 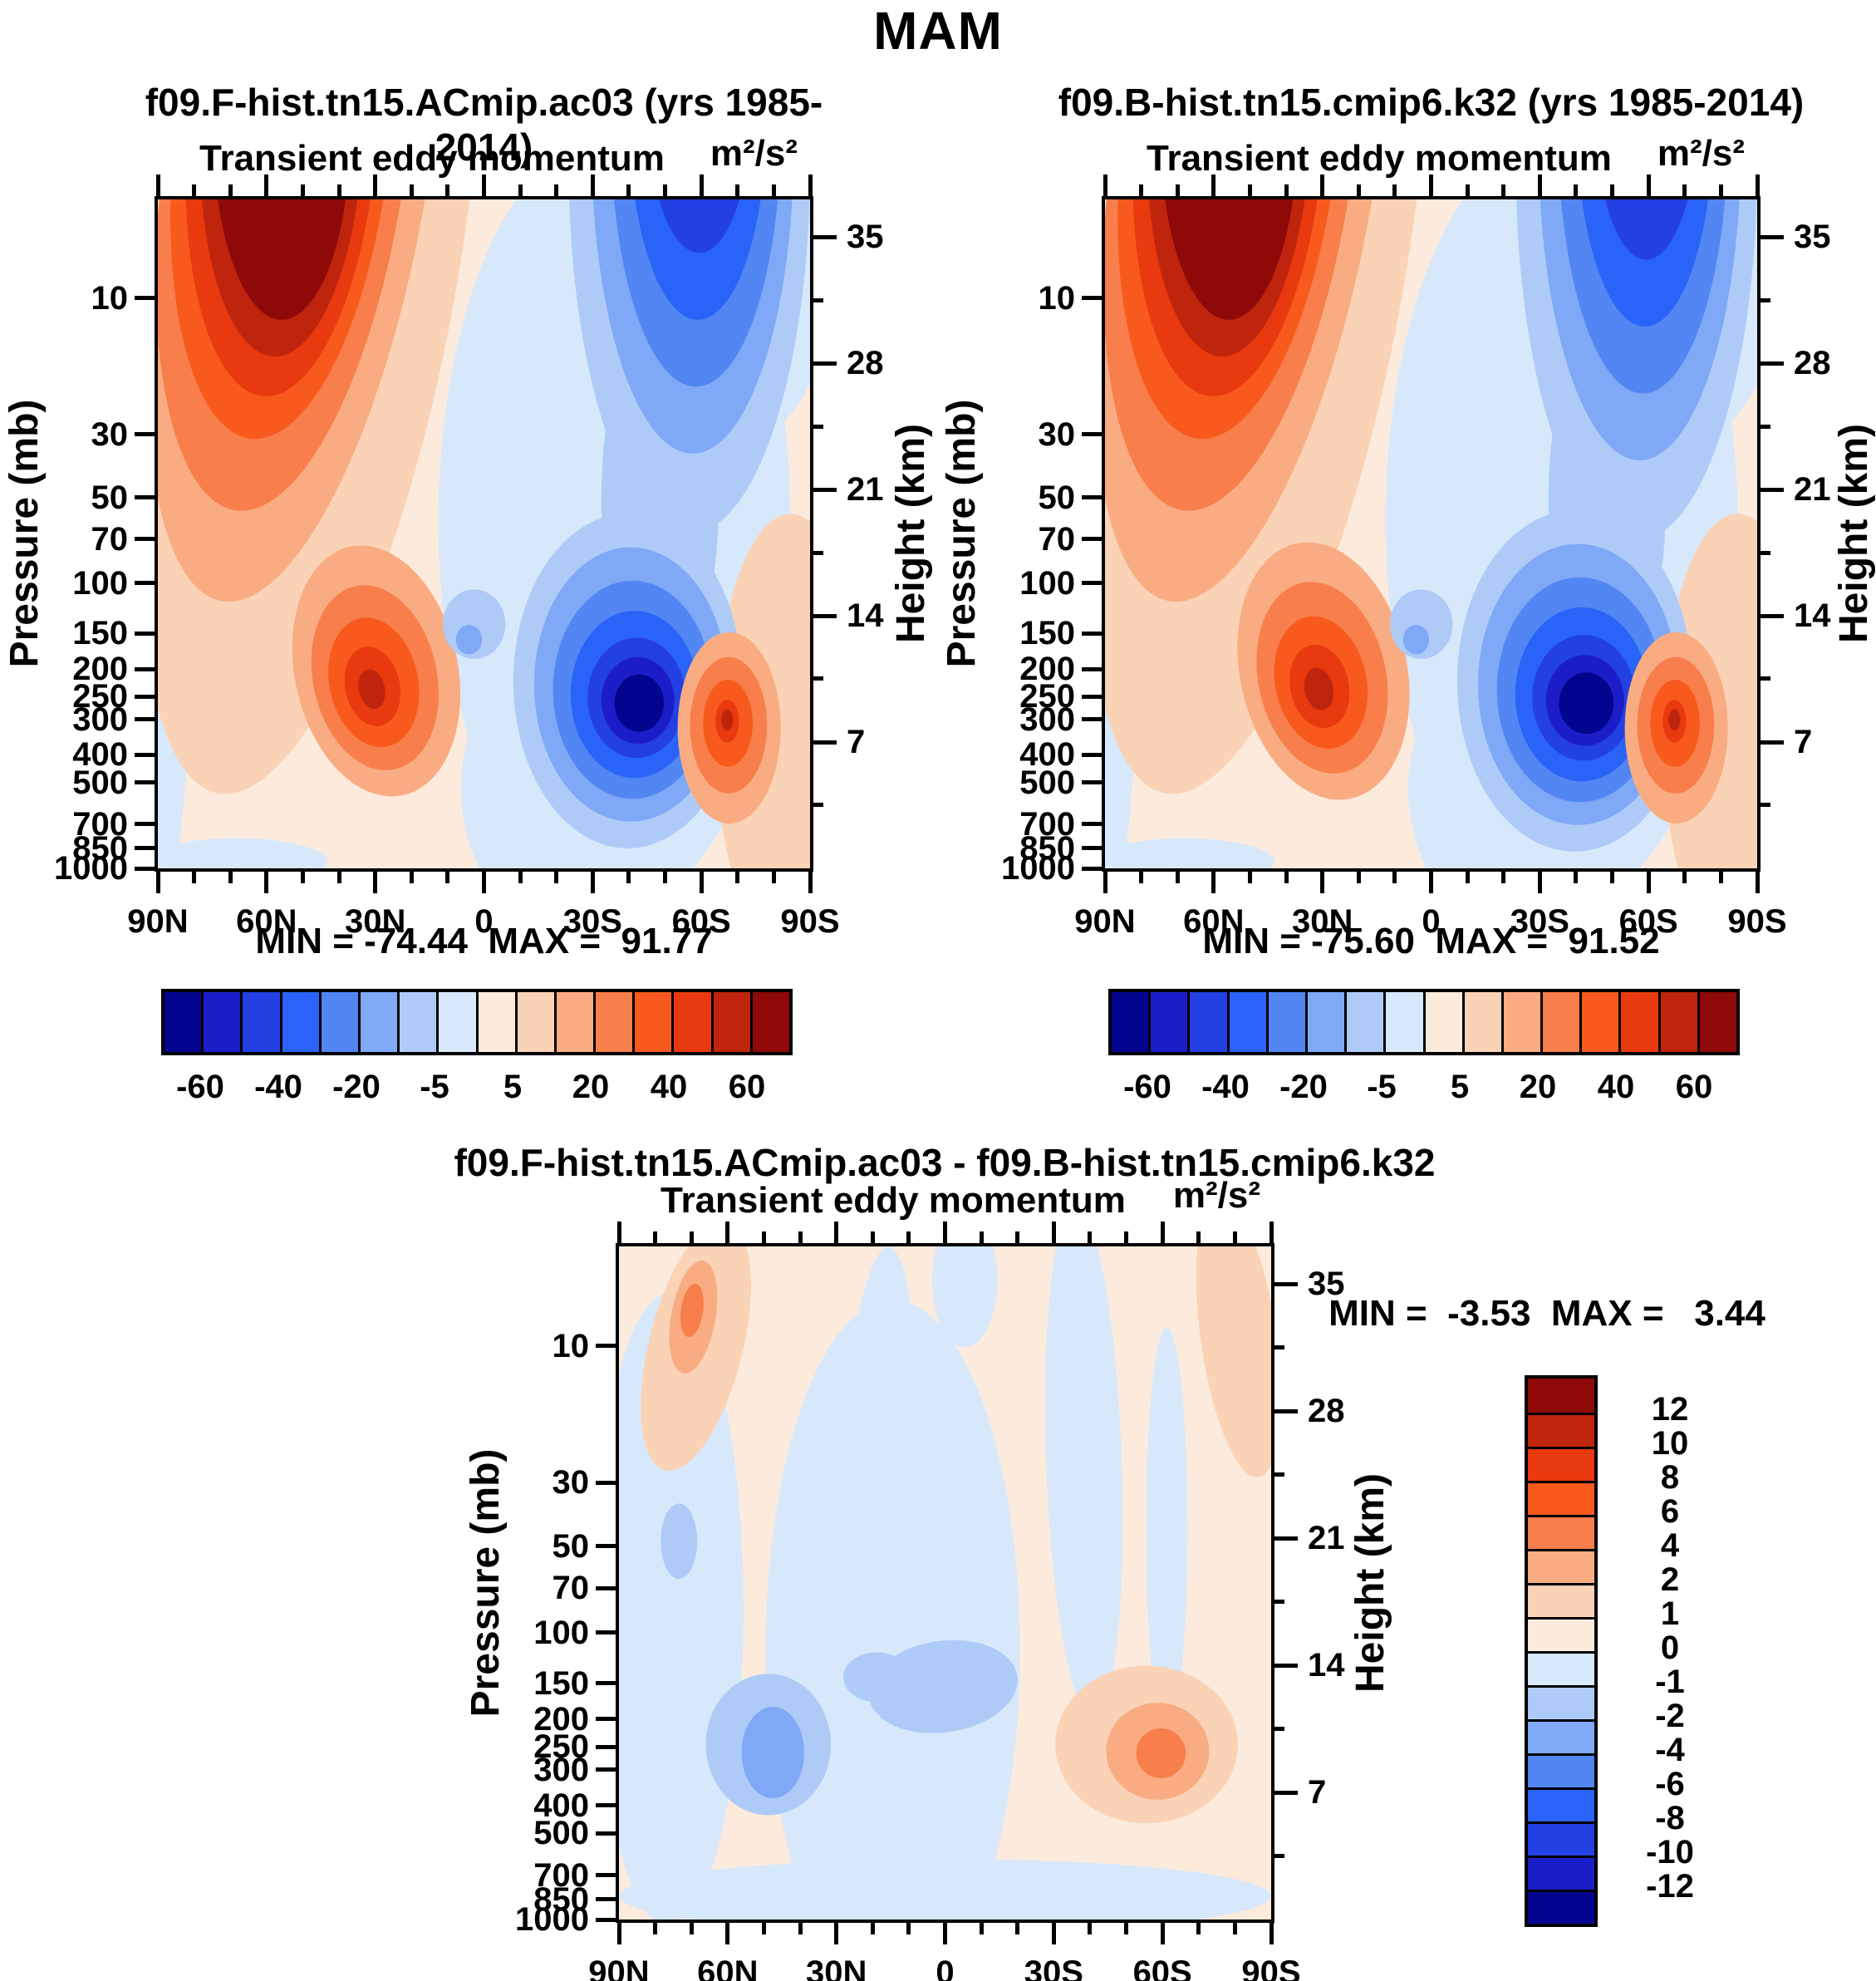 I want to click on panel-diff-pressure-tick-label: 50, so click(x=571, y=1546).